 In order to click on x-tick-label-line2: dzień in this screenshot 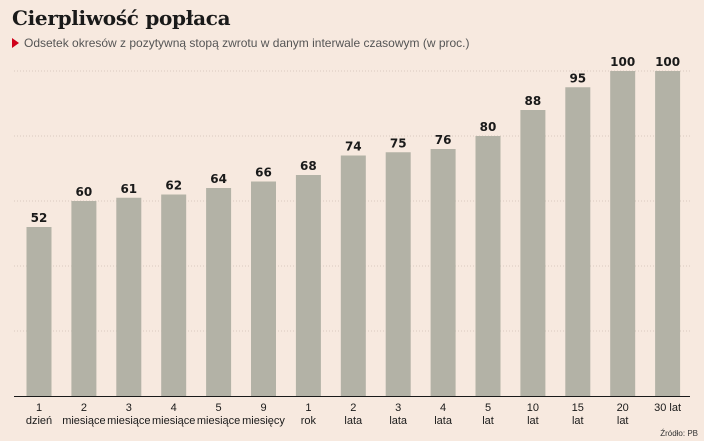, I will do `click(39, 421)`.